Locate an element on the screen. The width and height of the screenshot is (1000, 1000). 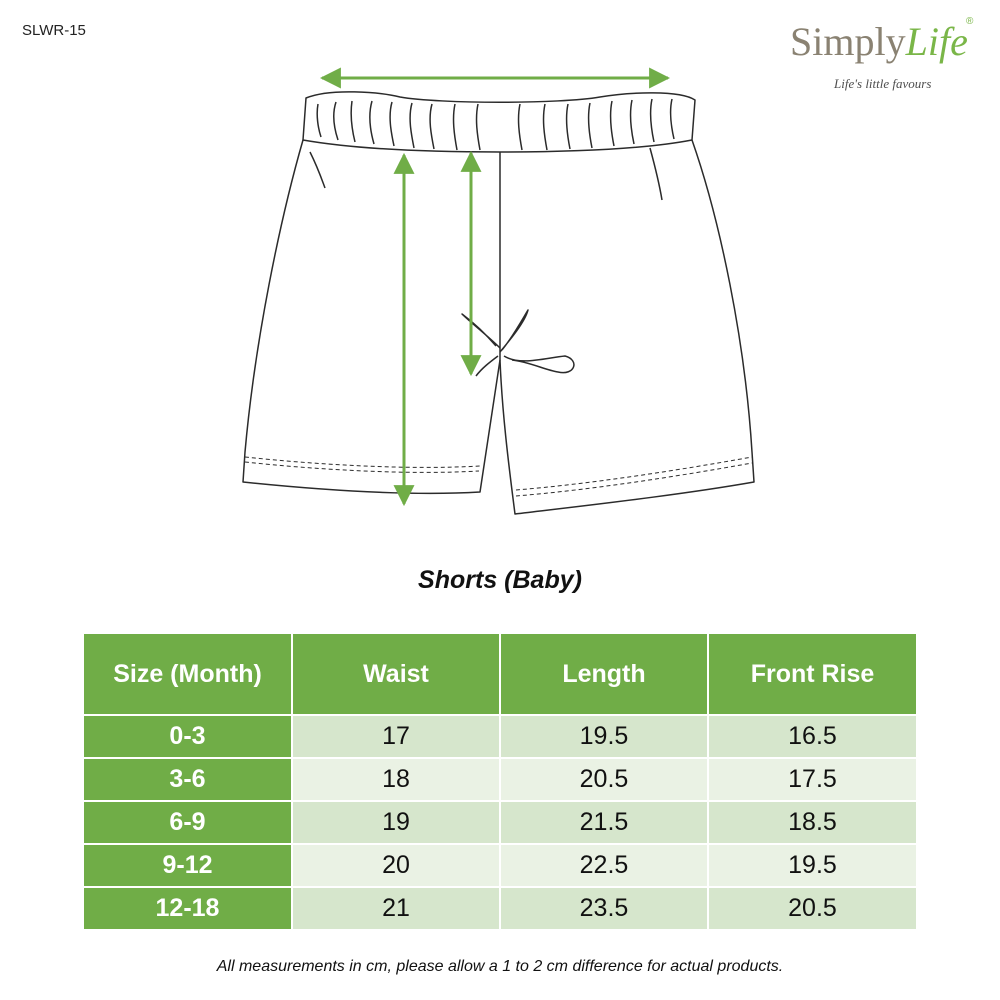
size-cell: 0-3 is located at coordinates (188, 736).